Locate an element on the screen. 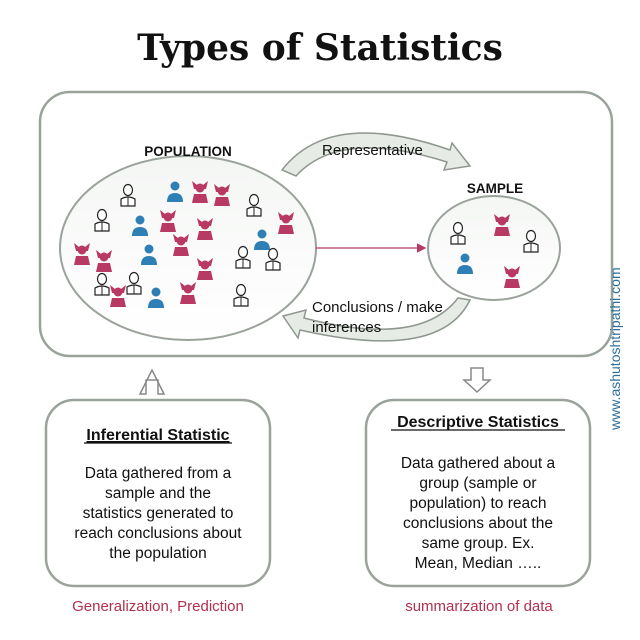  descriptive-box is located at coordinates (478, 493).